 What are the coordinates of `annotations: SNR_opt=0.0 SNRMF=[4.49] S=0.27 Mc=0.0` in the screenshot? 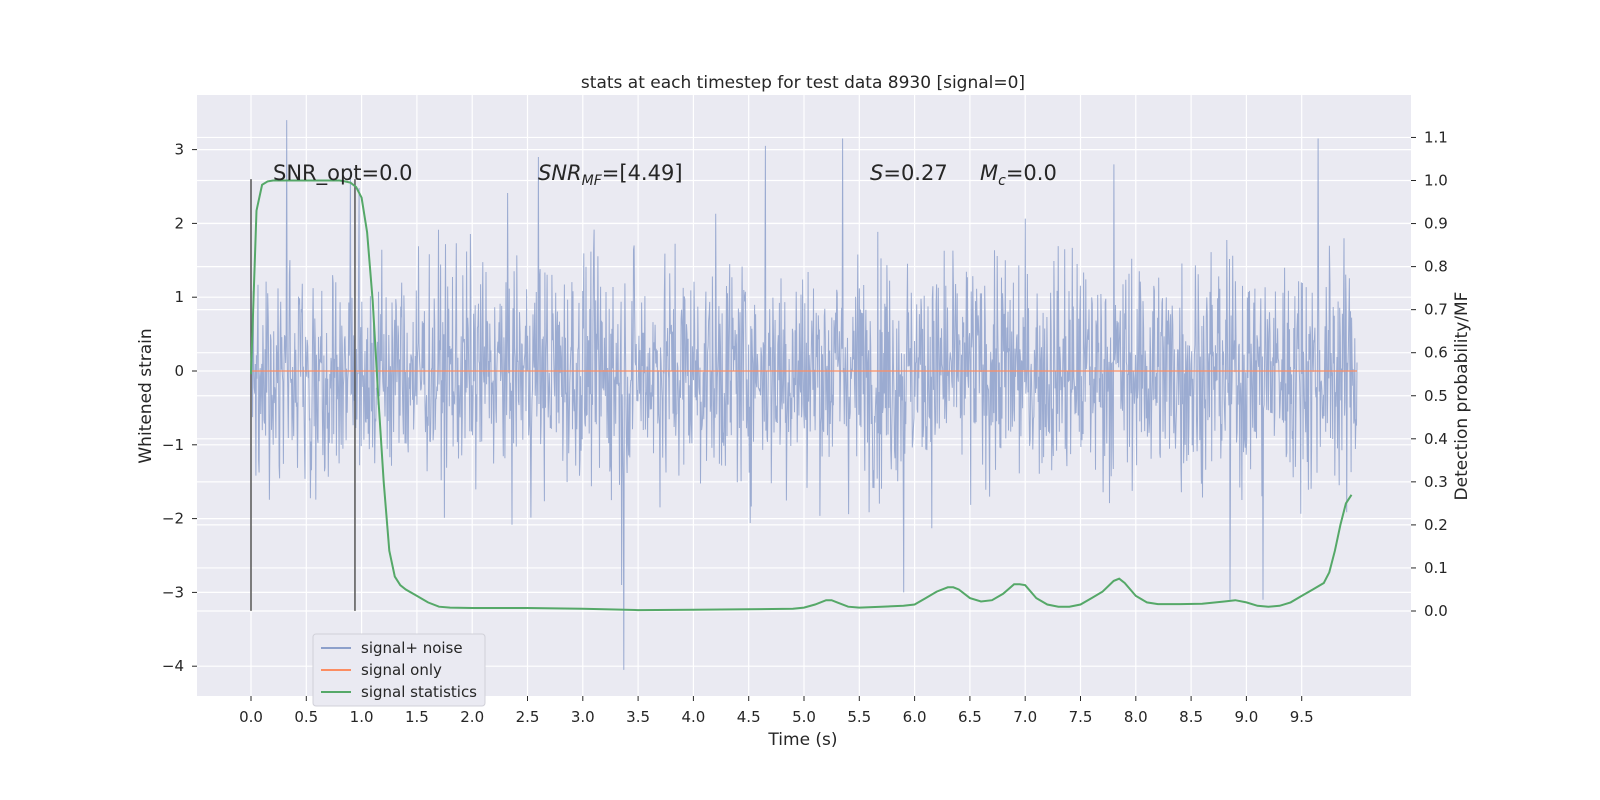 It's located at (665, 175).